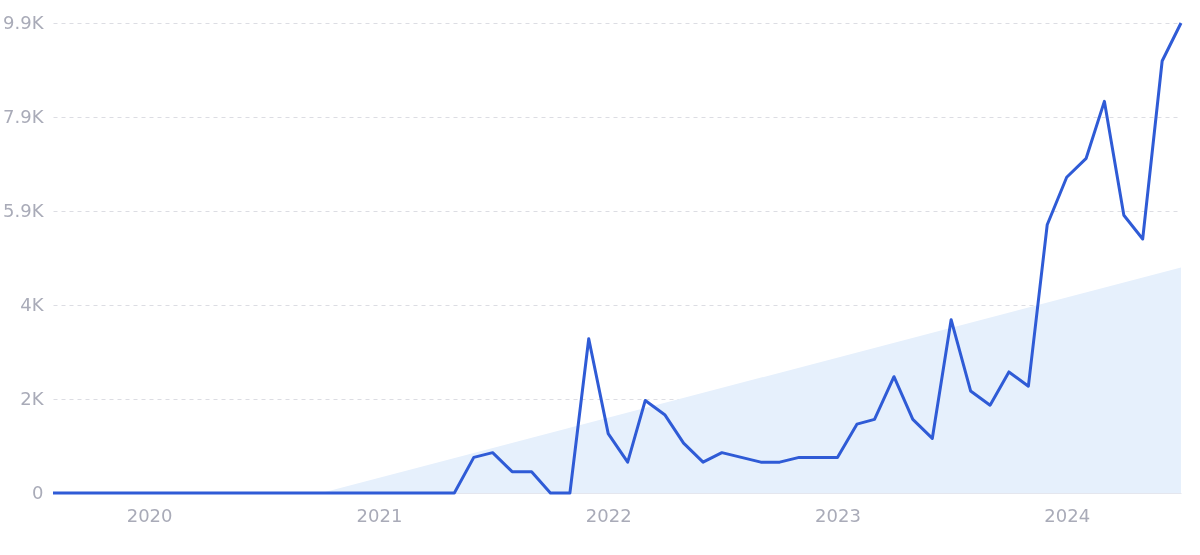 This screenshot has height=555, width=1200. I want to click on y-tick-label: 9.9K, so click(24, 22).